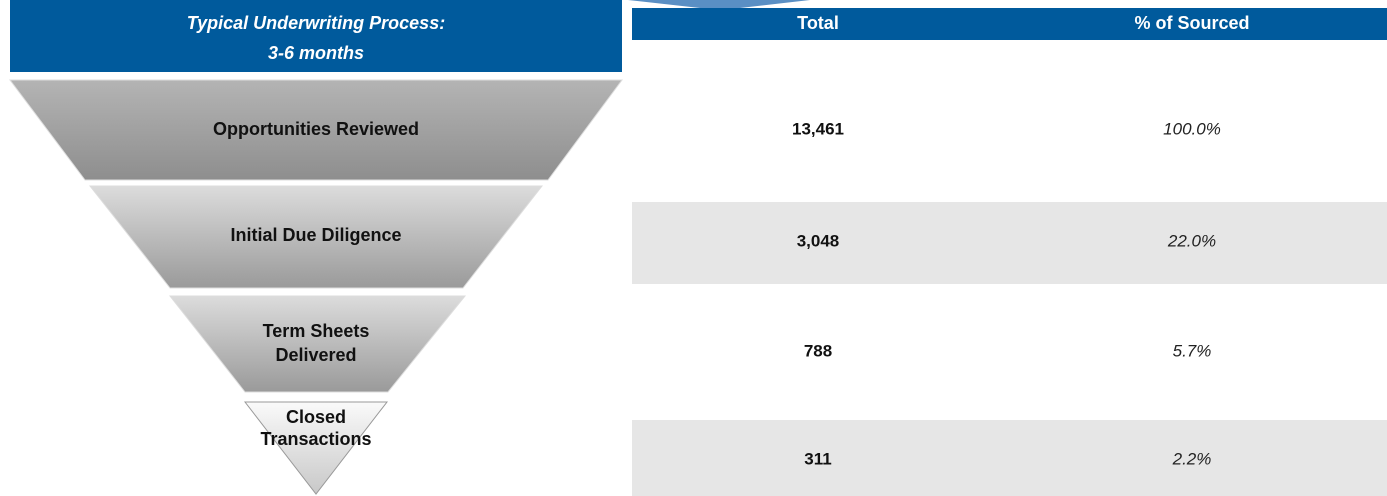 The width and height of the screenshot is (1387, 496). What do you see at coordinates (1192, 458) in the screenshot?
I see `percent-value: 2.2%` at bounding box center [1192, 458].